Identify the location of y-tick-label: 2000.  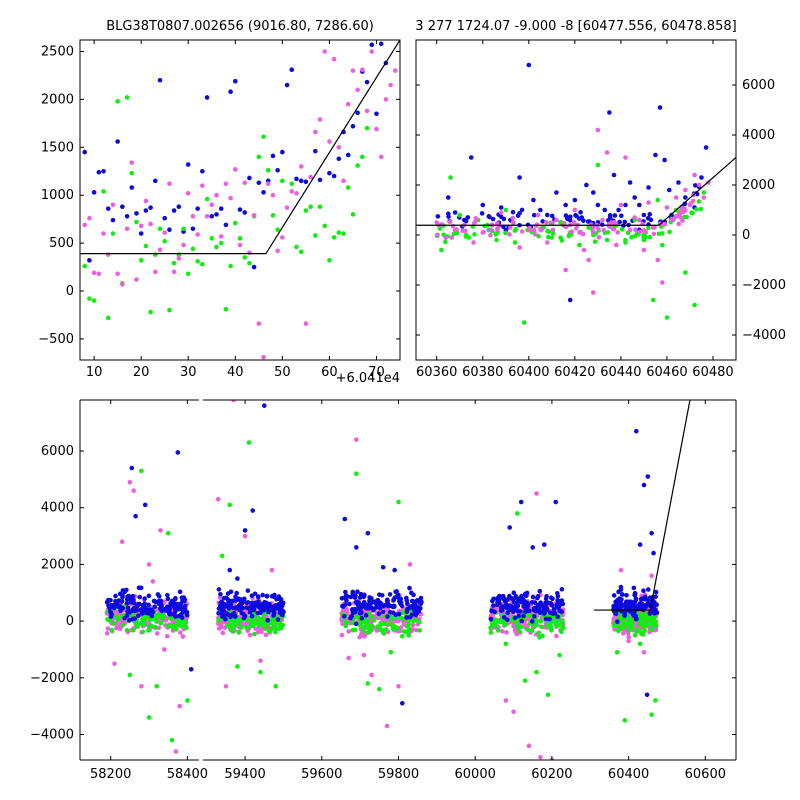
(758, 185).